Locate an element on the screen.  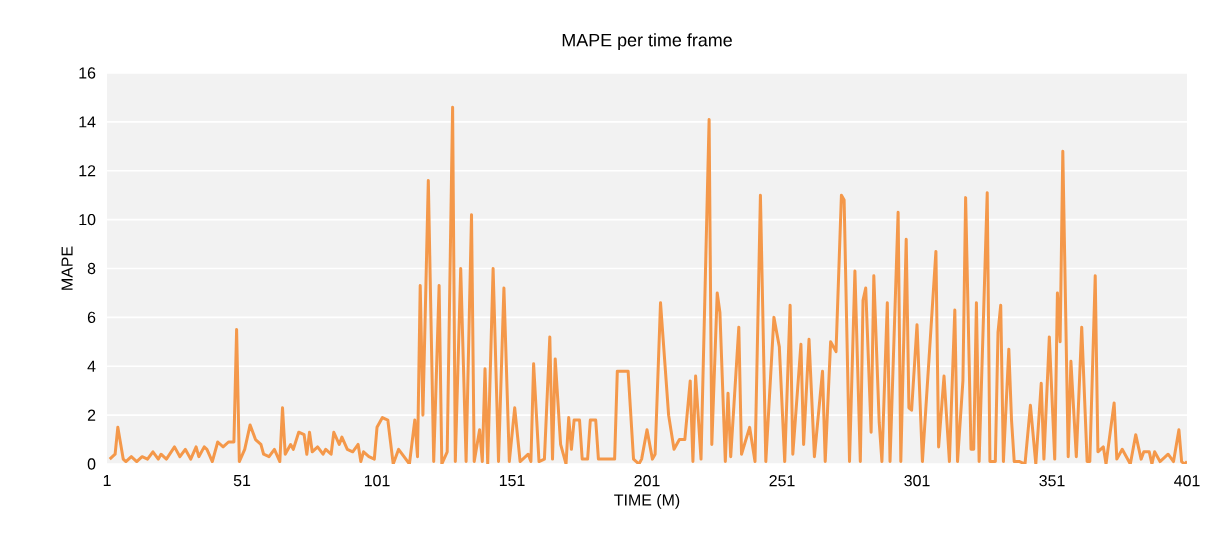
x-tick-label: 301 is located at coordinates (917, 481).